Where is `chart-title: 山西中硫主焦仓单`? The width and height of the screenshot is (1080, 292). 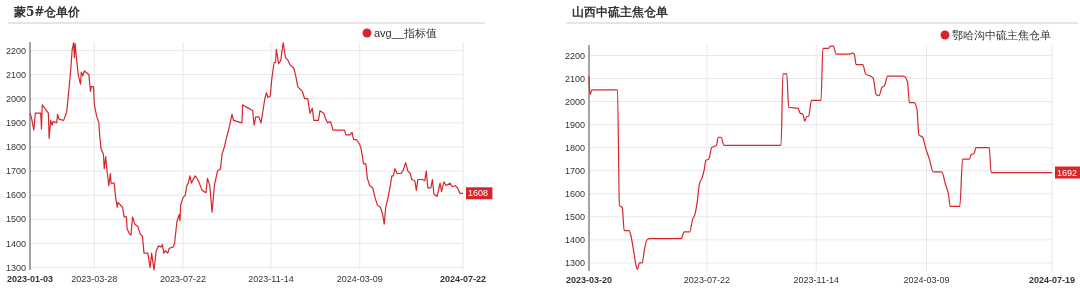
chart-title: 山西中硫主焦仓单 is located at coordinates (620, 12).